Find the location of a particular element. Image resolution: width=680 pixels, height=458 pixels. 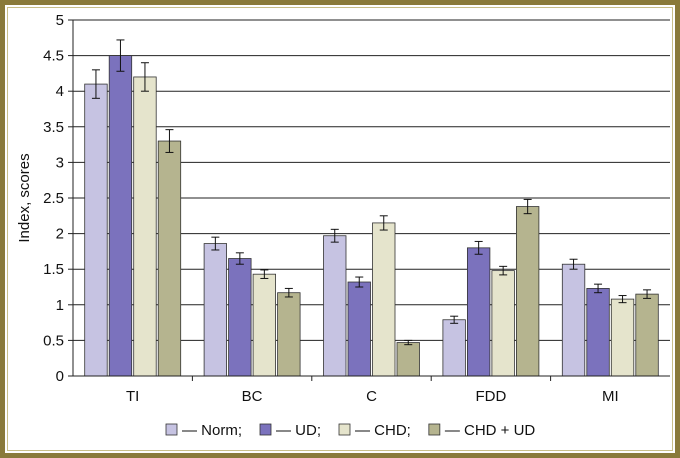

x-category-label: C is located at coordinates (371, 396).